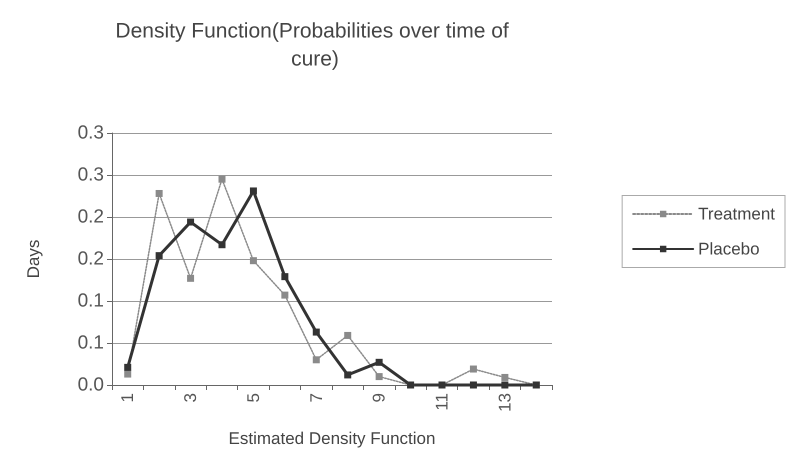  What do you see at coordinates (128, 397) in the screenshot?
I see `x-tick-label: 1` at bounding box center [128, 397].